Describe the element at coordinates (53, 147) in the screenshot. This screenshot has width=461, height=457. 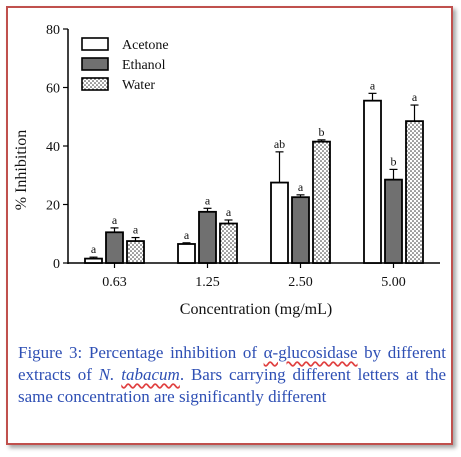
I see `y-tick-label: 40` at that location.